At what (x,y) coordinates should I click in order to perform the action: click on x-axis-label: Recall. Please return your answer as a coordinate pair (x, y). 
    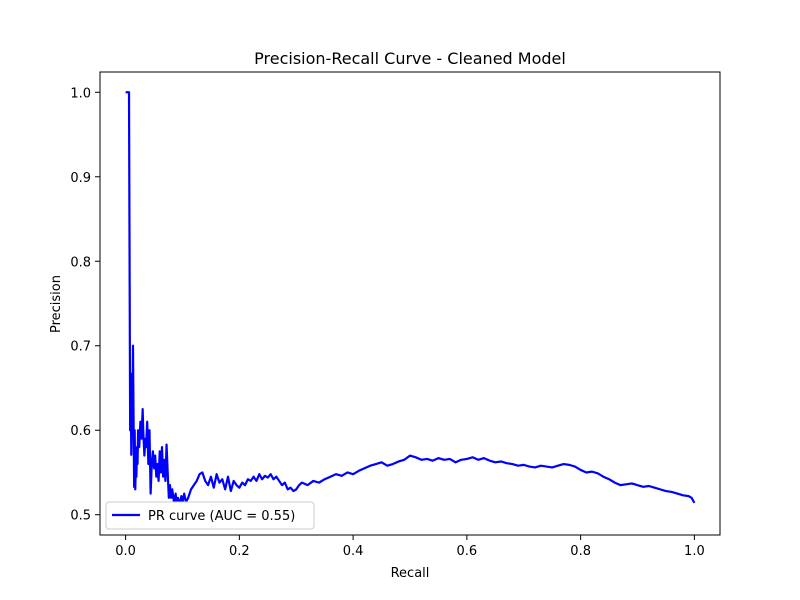
    Looking at the image, I should click on (410, 573).